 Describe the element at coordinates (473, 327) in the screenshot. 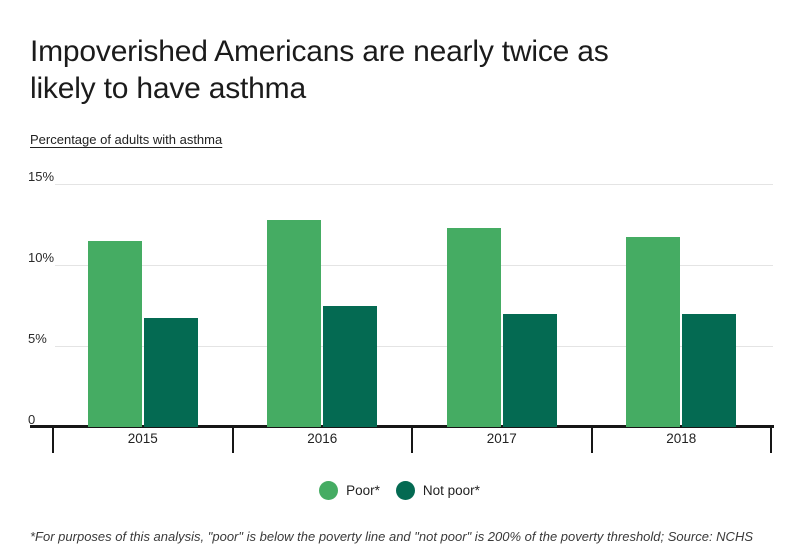

I see `bar-2017-poor` at that location.